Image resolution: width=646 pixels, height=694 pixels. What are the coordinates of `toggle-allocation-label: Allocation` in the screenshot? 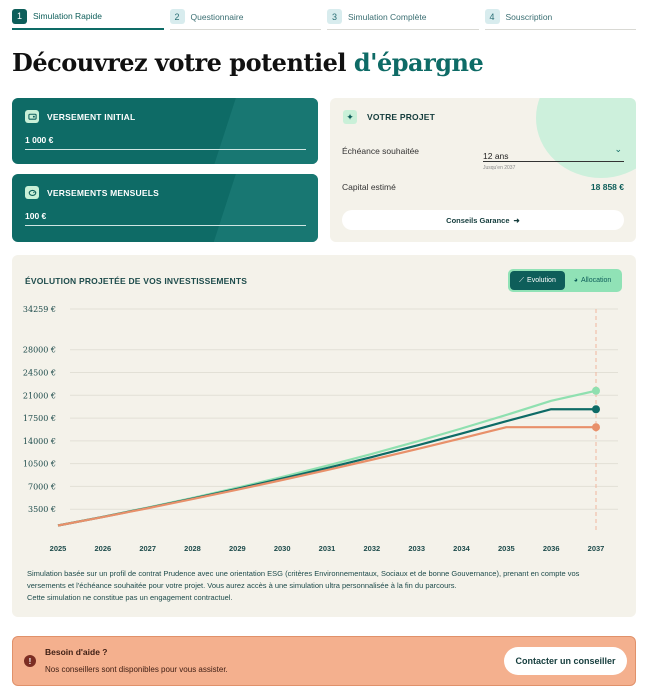 It's located at (596, 280).